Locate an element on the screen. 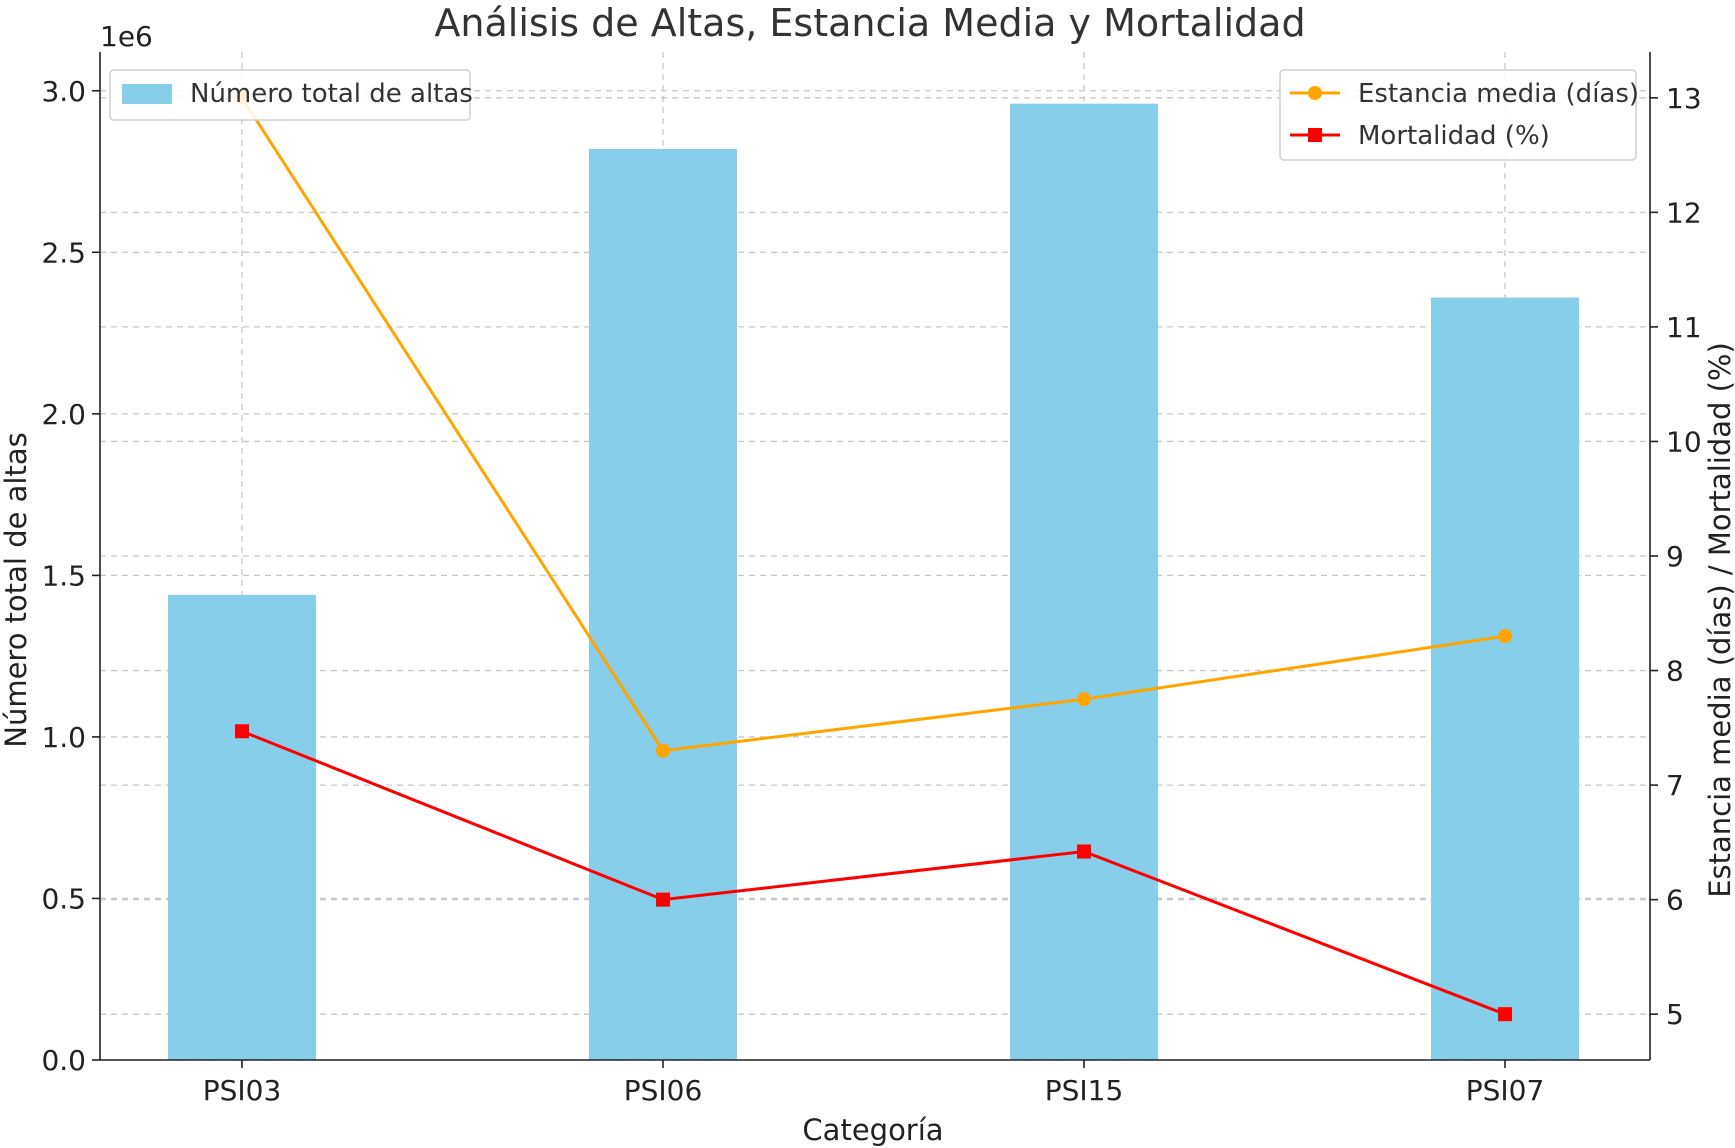 The width and height of the screenshot is (1735, 1148). right-tick-label-0: 5 is located at coordinates (1675, 1014).